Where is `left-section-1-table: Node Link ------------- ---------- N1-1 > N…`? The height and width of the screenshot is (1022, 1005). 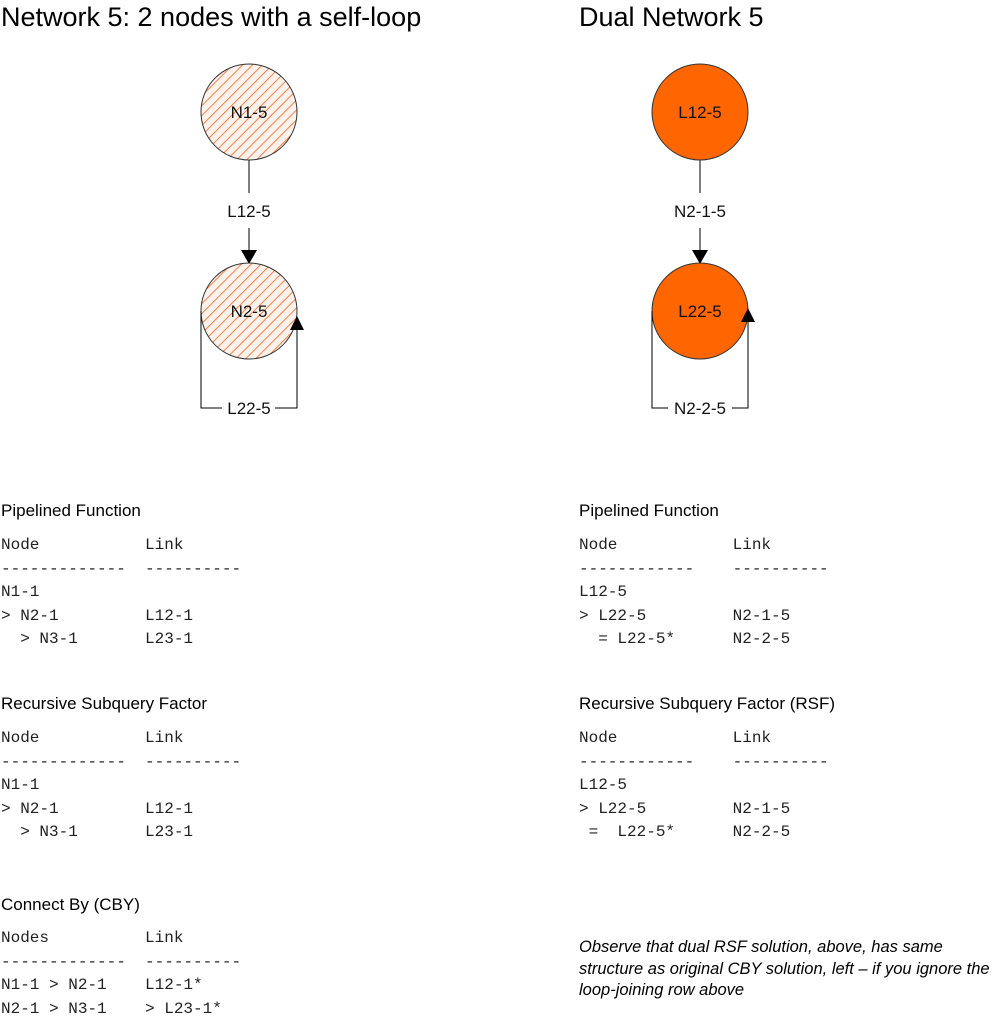 left-section-1-table: Node Link ------------- ---------- N1-1 > N… is located at coordinates (121, 593).